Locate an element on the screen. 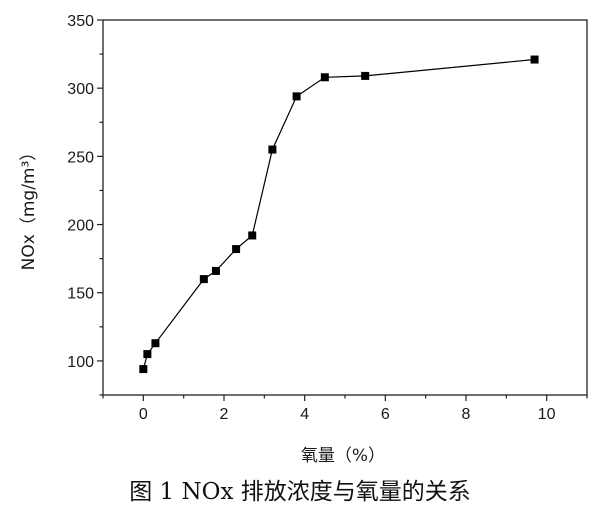 This screenshot has height=508, width=600. y-axis-title: NOx（mg/m³） is located at coordinates (29, 207).